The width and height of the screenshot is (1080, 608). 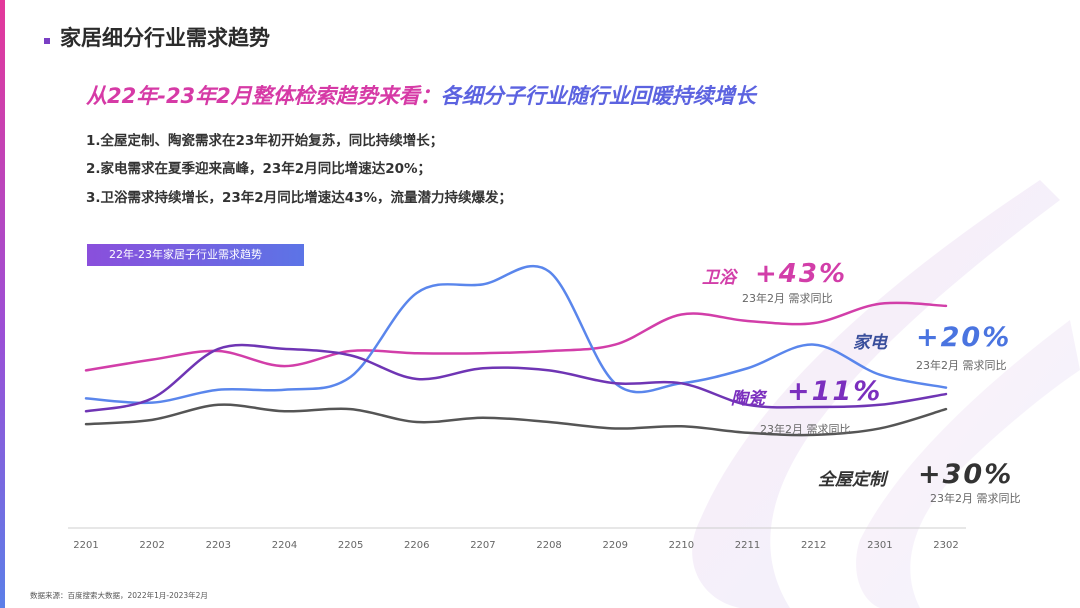 I want to click on section-bullet, so click(x=47, y=41).